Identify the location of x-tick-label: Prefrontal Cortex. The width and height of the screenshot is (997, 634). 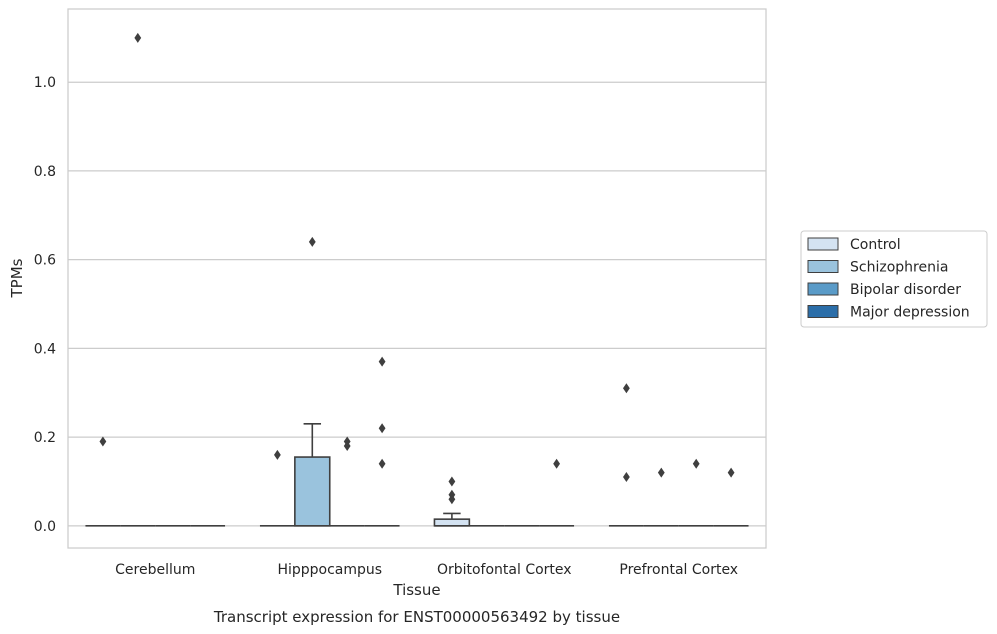
(678, 570).